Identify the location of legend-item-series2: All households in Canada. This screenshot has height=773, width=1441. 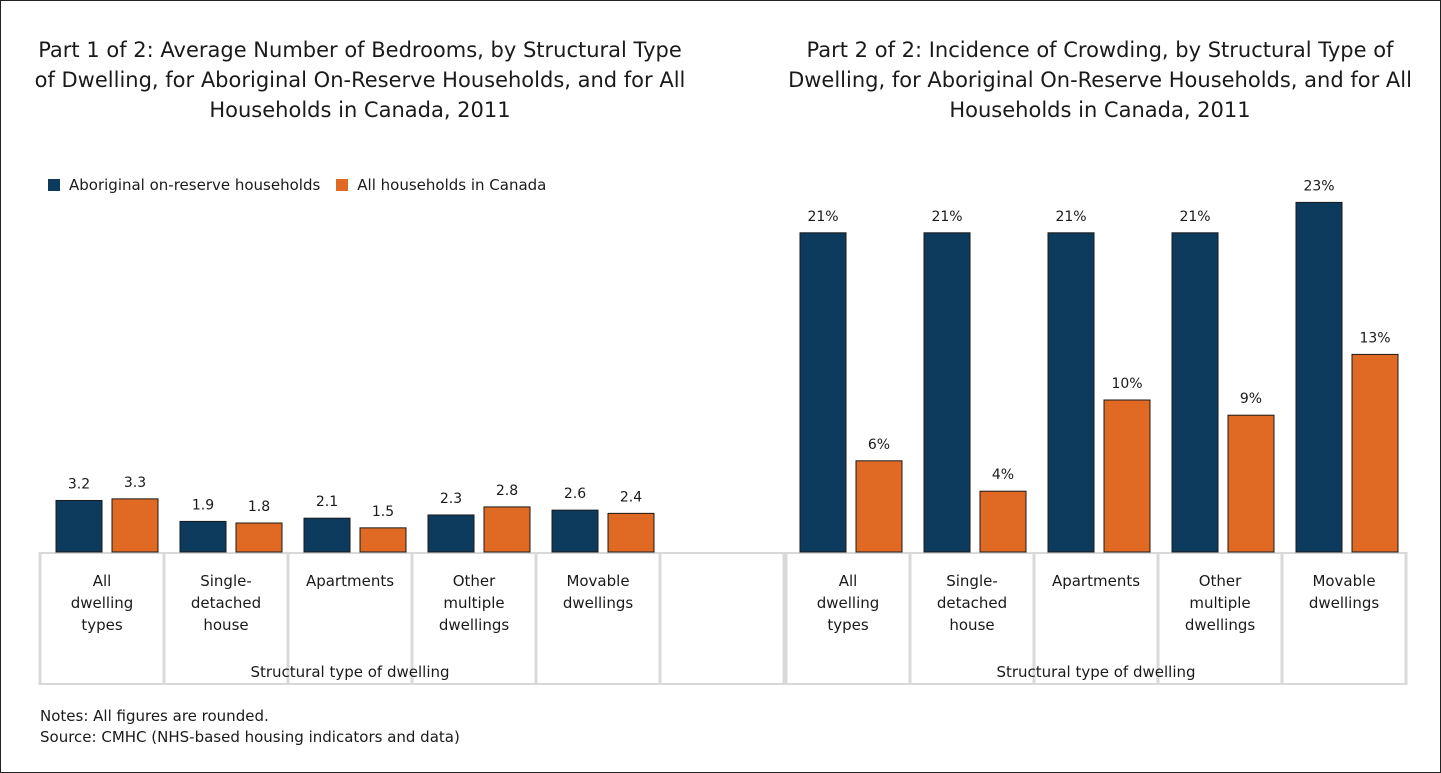
(441, 185).